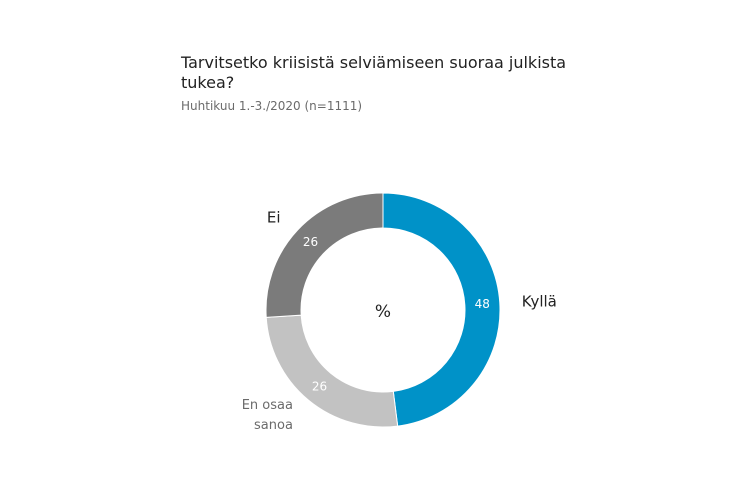  I want to click on value-label-1: 26, so click(319, 387).